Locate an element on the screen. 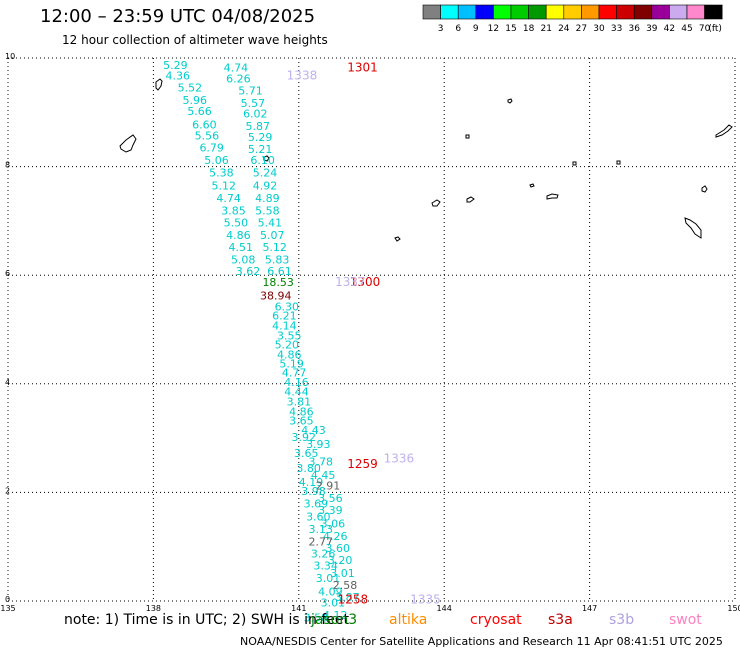  legend-item-s3b: s3b is located at coordinates (622, 620).